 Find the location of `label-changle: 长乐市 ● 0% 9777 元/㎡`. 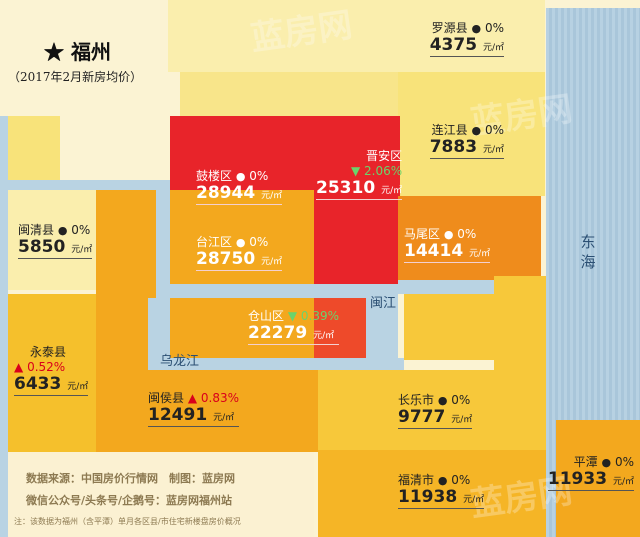

label-changle: 长乐市 ● 0% 9777 元/㎡ is located at coordinates (435, 411).